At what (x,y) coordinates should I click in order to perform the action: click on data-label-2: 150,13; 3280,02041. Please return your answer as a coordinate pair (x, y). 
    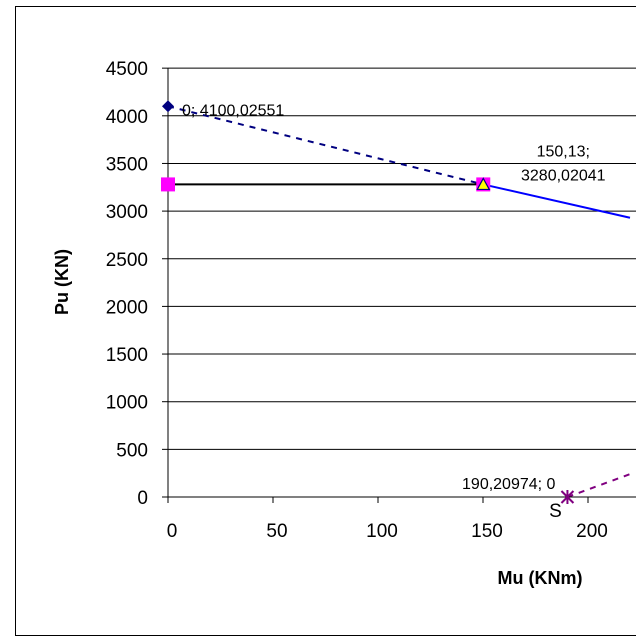
    Looking at the image, I should click on (563, 163).